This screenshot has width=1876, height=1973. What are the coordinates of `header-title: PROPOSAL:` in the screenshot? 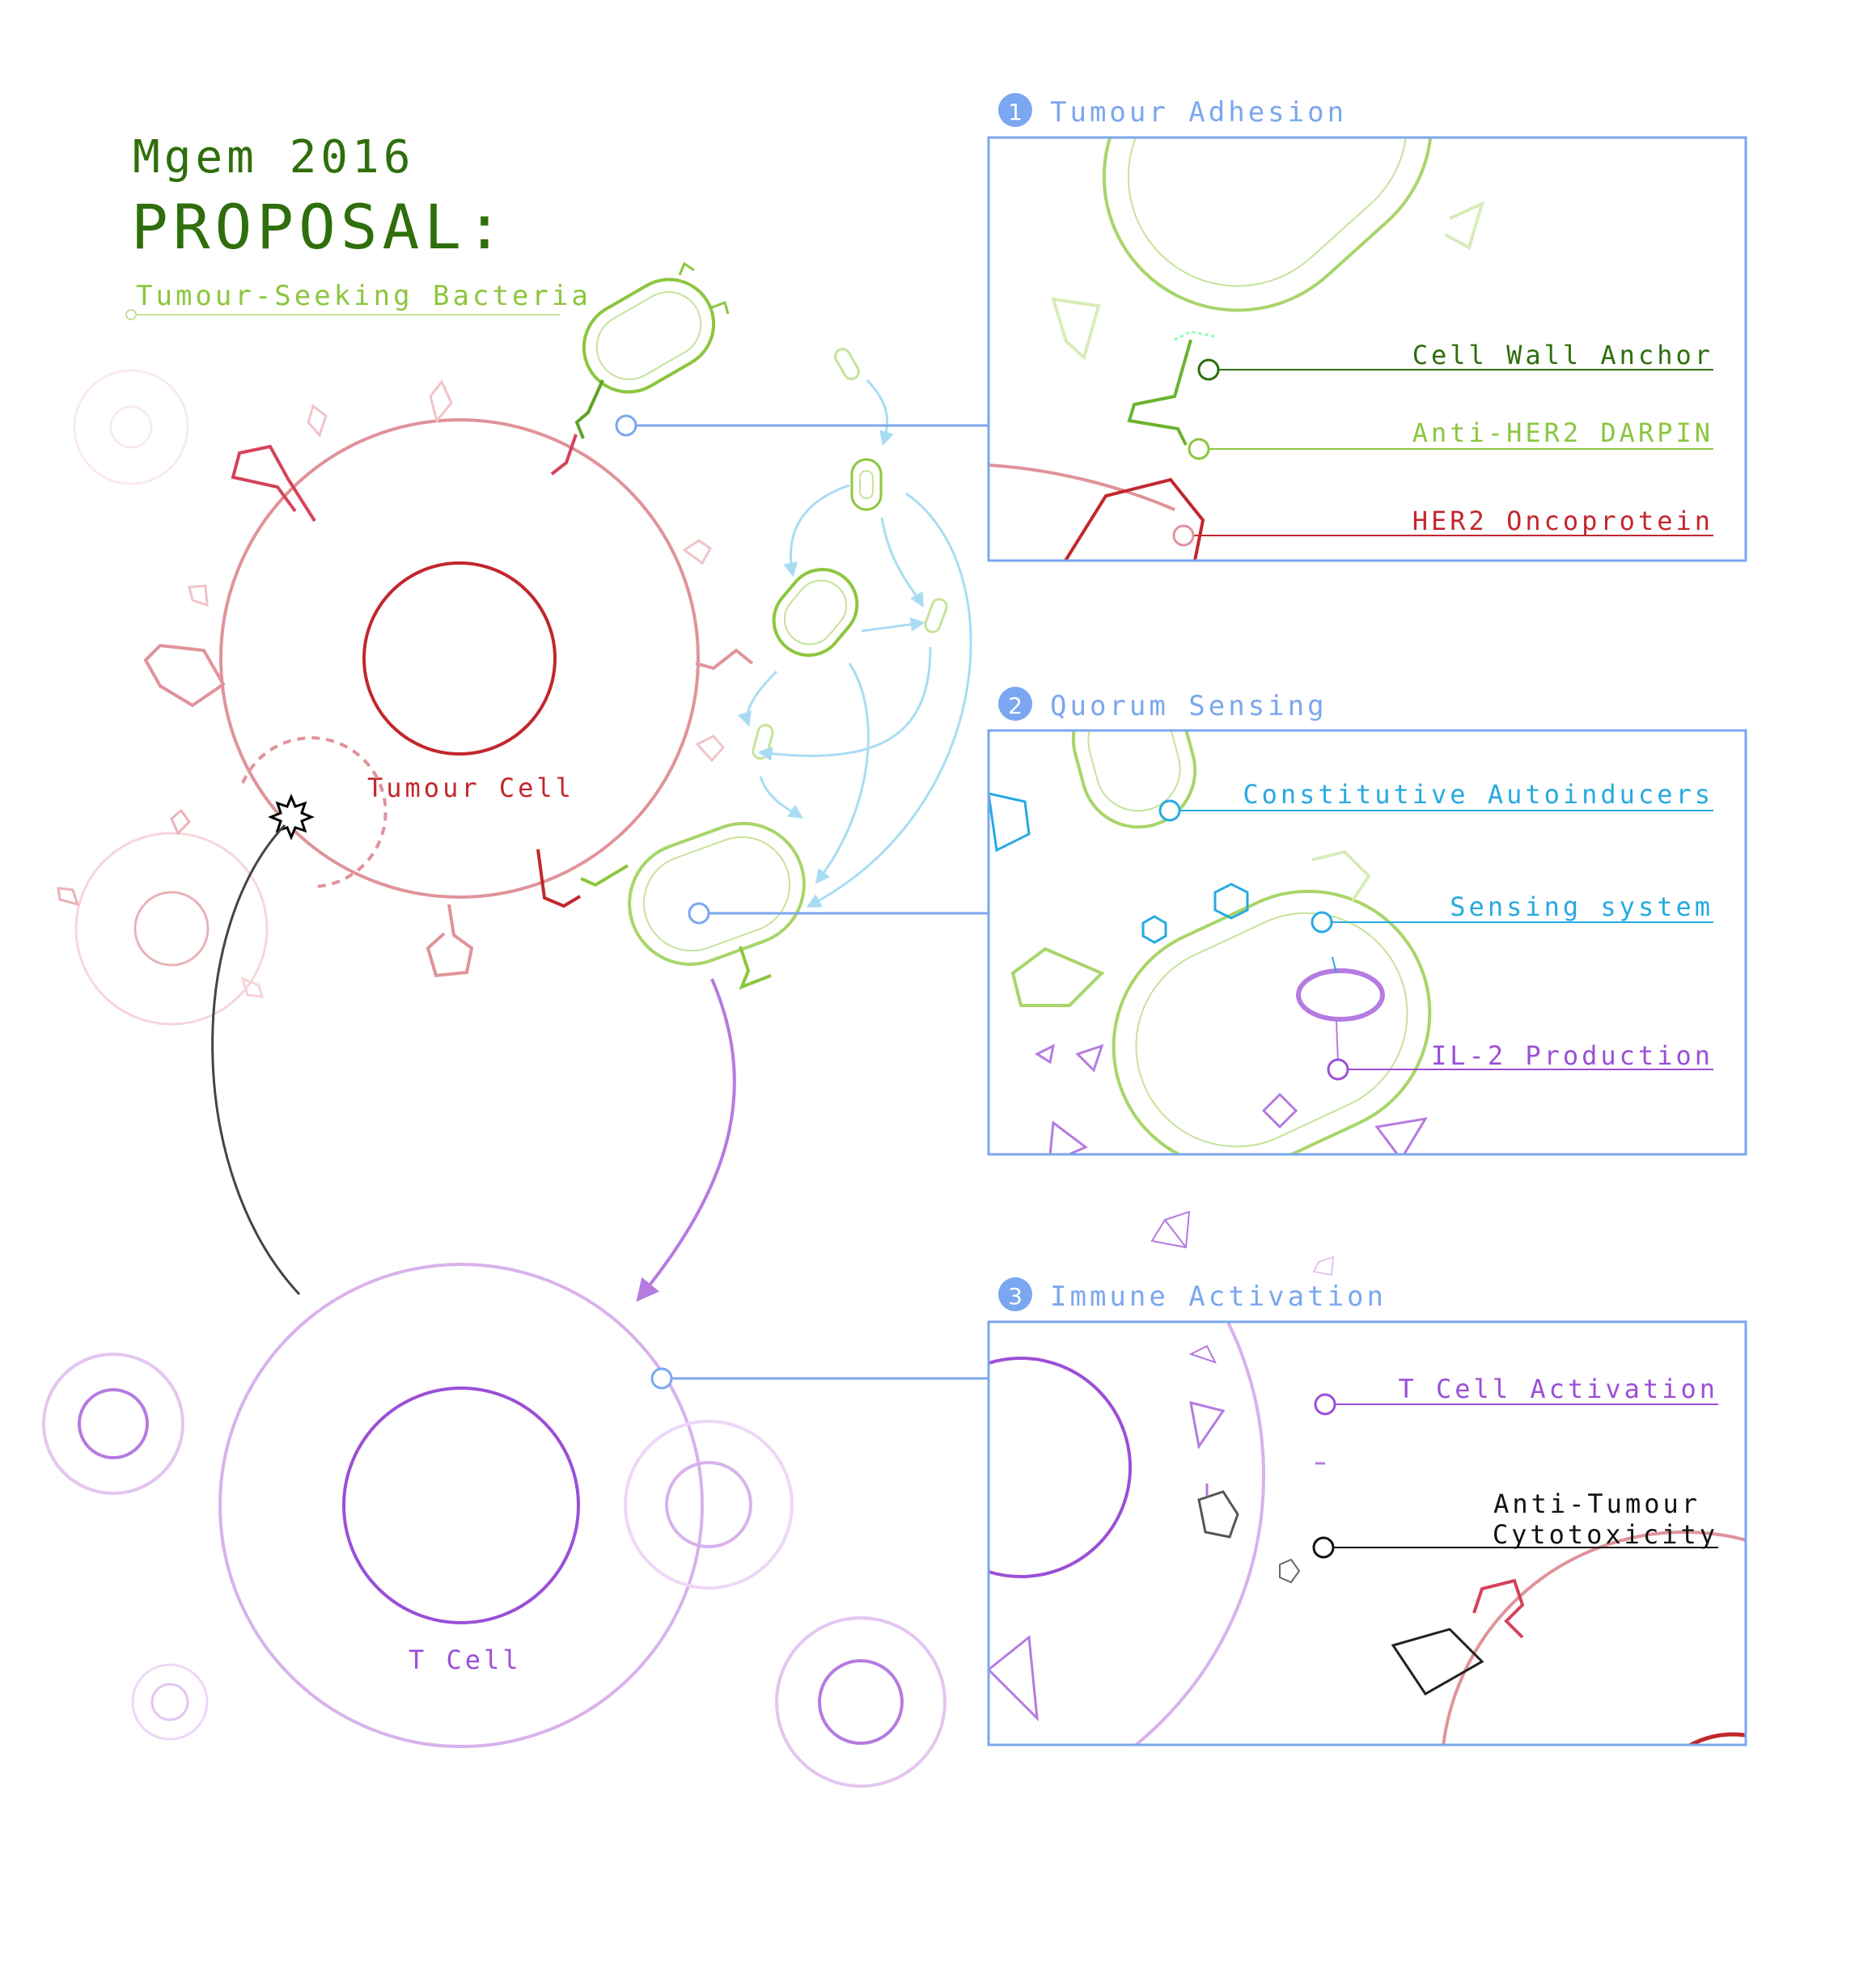 It's located at (319, 227).